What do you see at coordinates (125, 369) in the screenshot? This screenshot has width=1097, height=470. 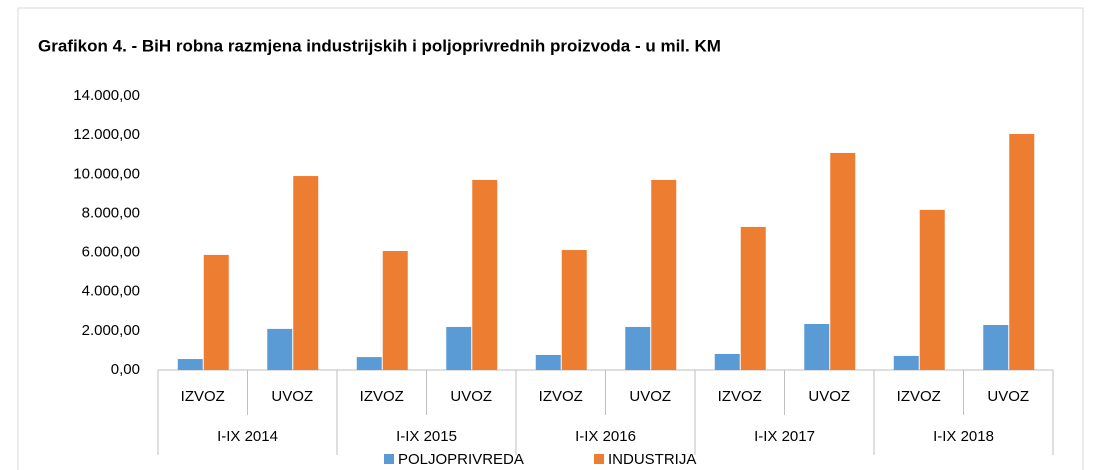 I see `y-tick-label: 0,00` at bounding box center [125, 369].